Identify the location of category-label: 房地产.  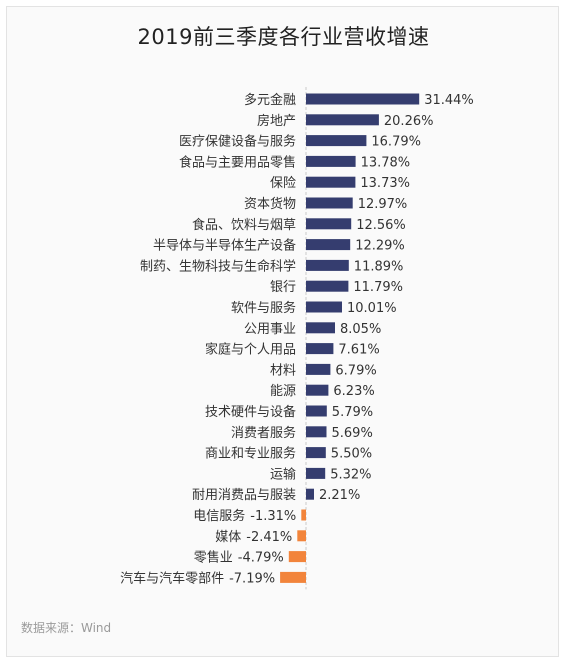
(276, 121).